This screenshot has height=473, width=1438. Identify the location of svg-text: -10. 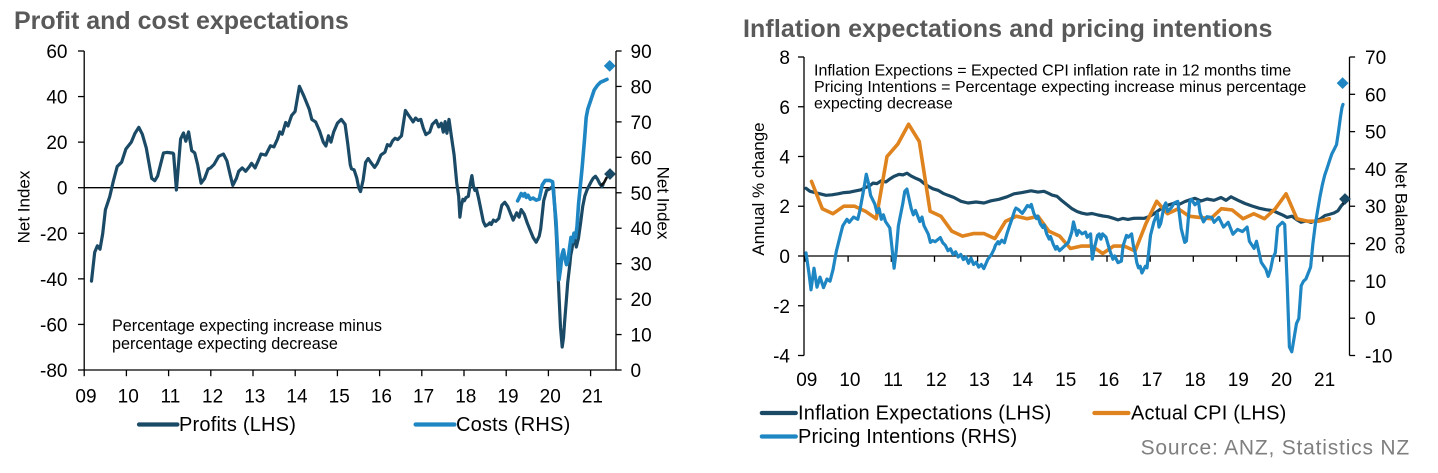
(1378, 357).